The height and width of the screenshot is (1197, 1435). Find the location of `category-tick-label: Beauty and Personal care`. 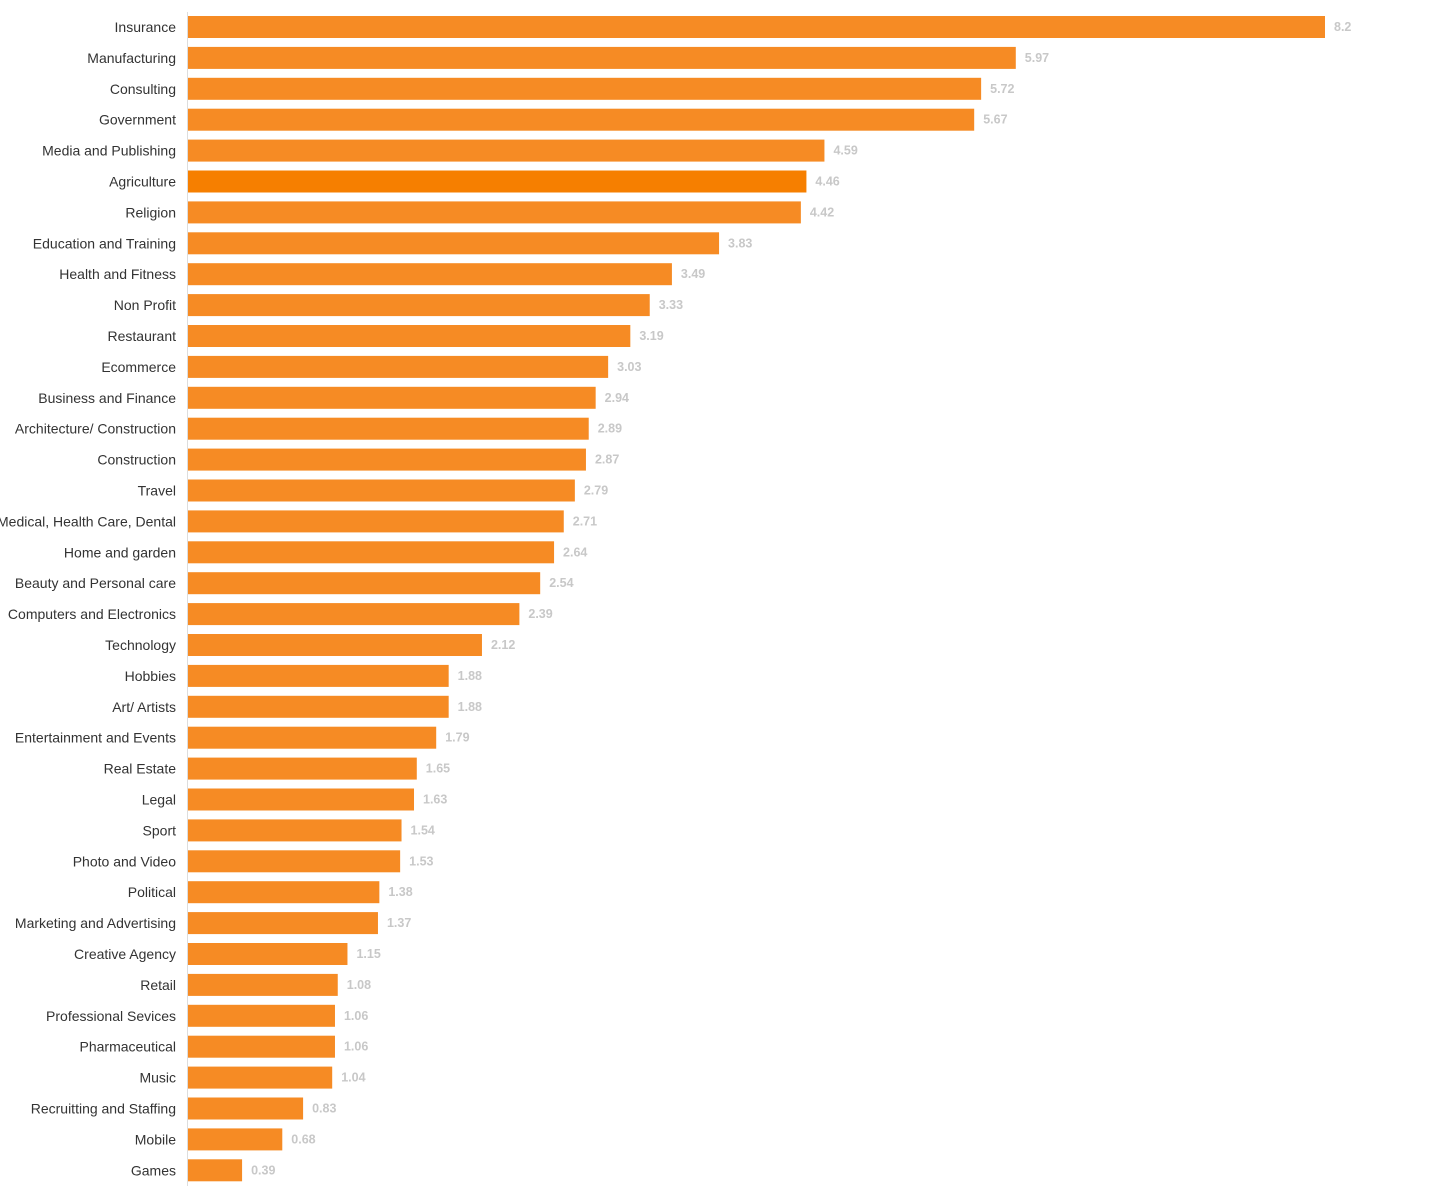

category-tick-label: Beauty and Personal care is located at coordinates (95, 583).